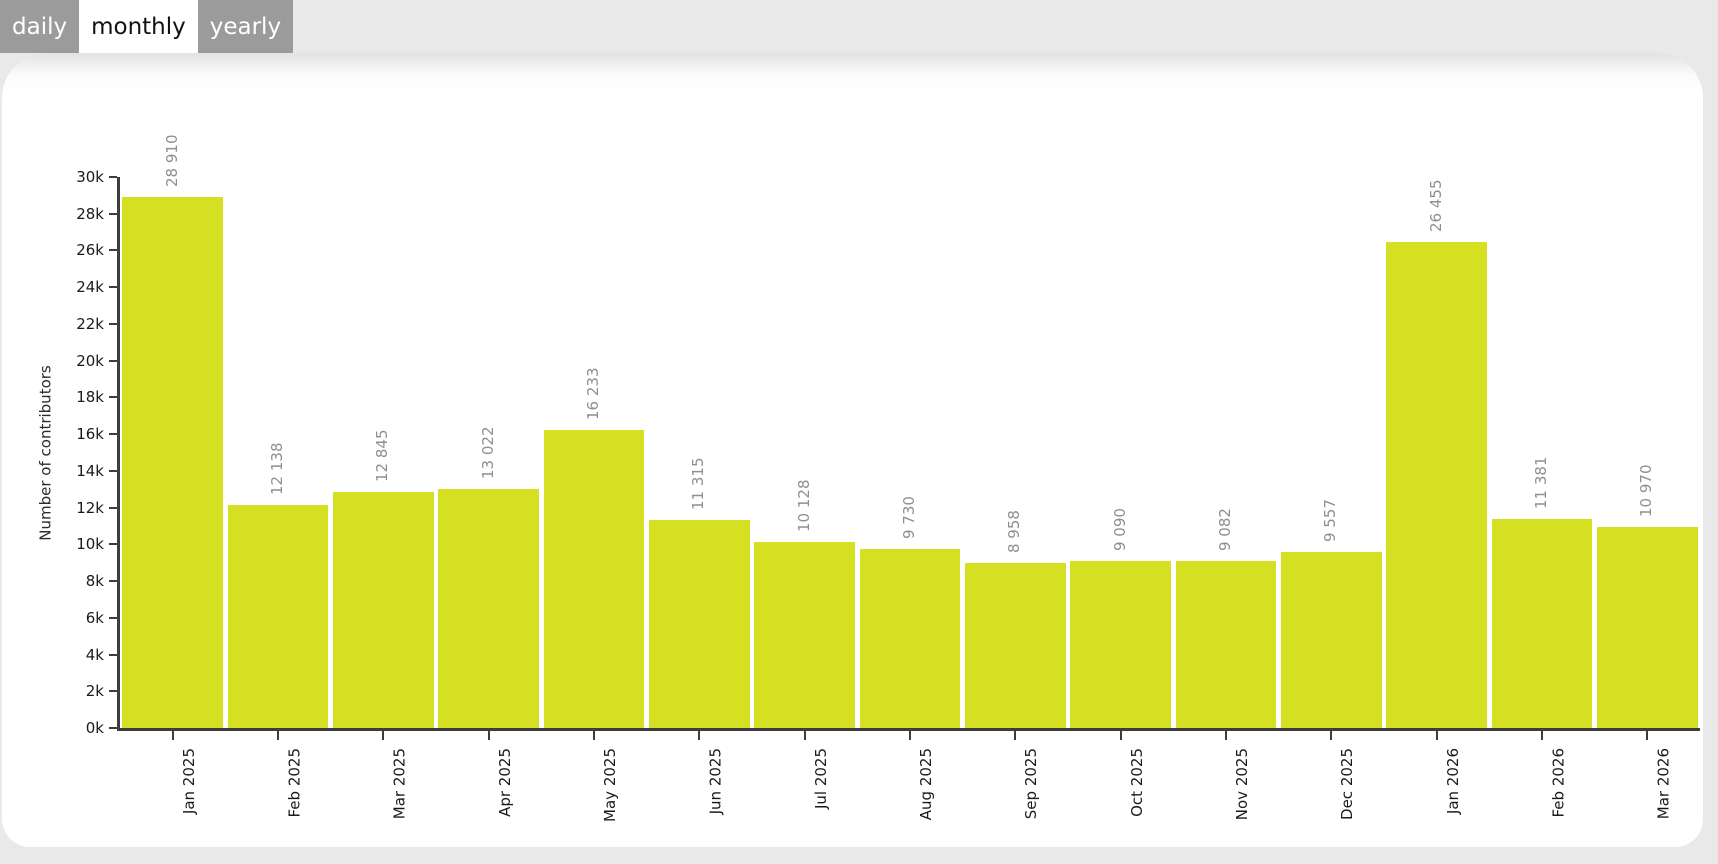 This screenshot has width=1718, height=864. I want to click on y-axis-tick-label: 30k, so click(90, 177).